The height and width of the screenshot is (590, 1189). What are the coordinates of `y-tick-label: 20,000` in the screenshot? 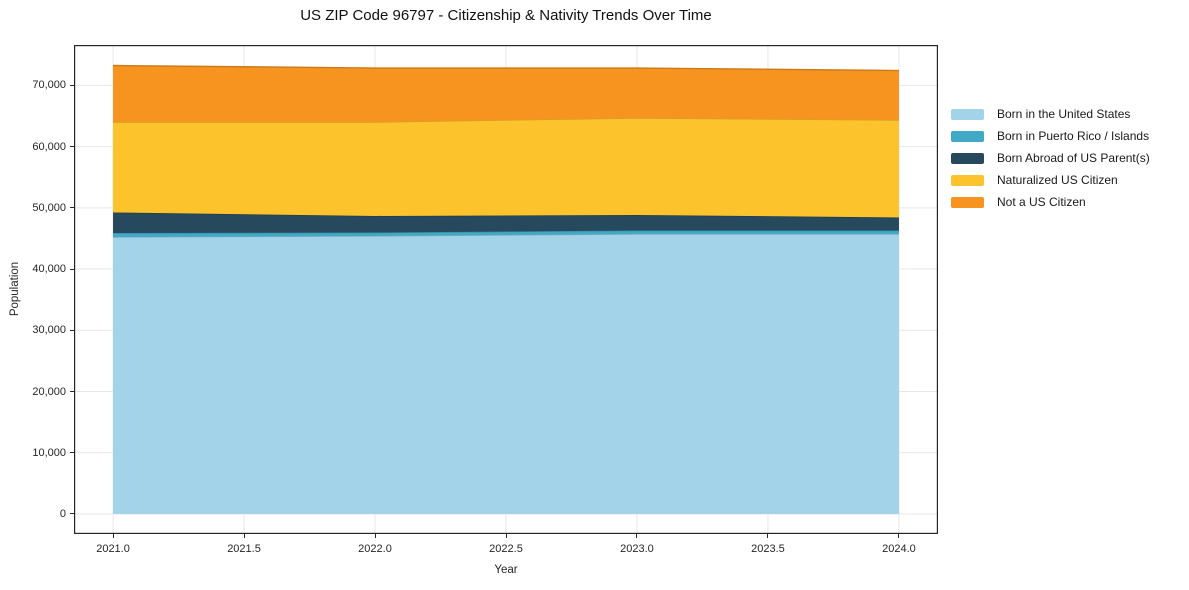 It's located at (49, 391).